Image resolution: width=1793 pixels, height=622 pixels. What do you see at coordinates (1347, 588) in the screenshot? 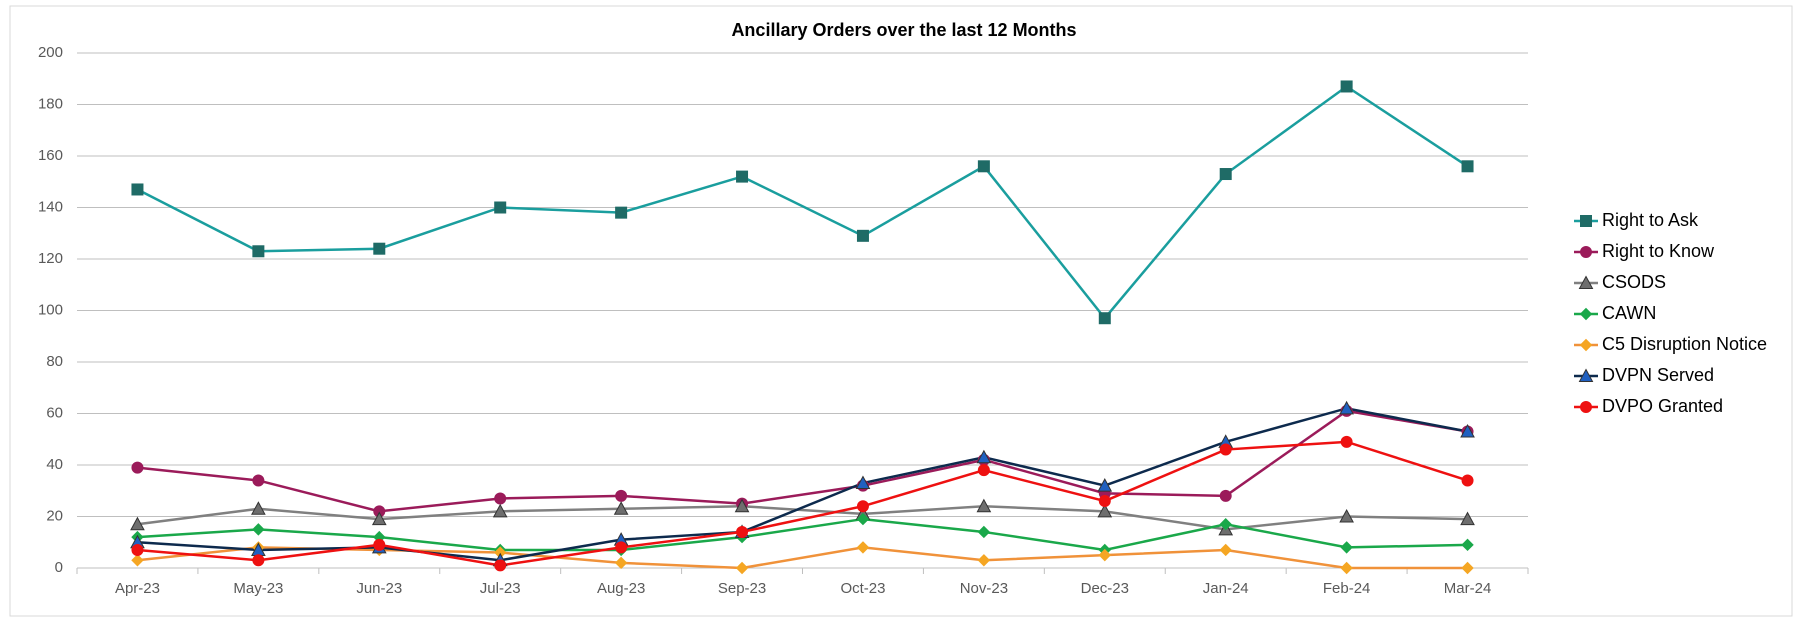
I see `x-tick-label: Feb-24` at bounding box center [1347, 588].